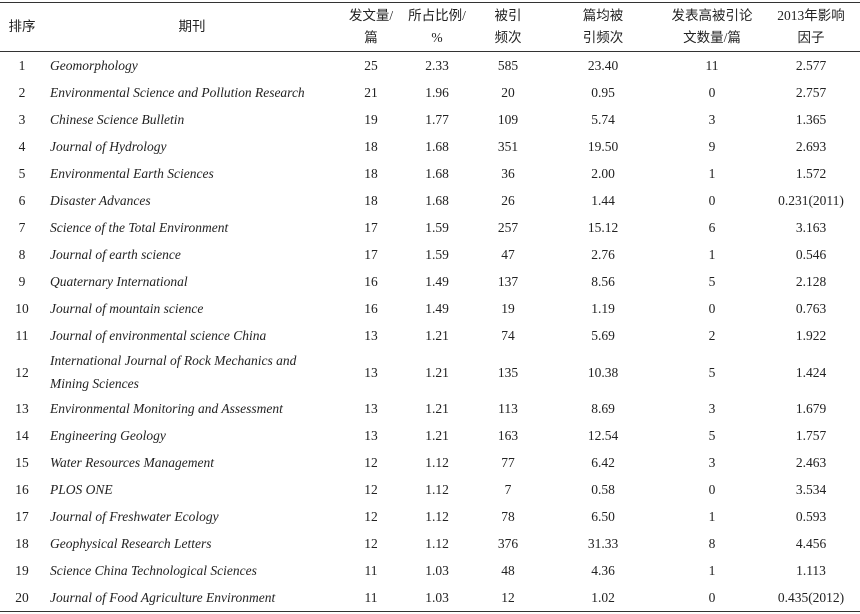 The width and height of the screenshot is (860, 614). Describe the element at coordinates (811, 15) in the screenshot. I see `header-text: 2013年影响` at that location.